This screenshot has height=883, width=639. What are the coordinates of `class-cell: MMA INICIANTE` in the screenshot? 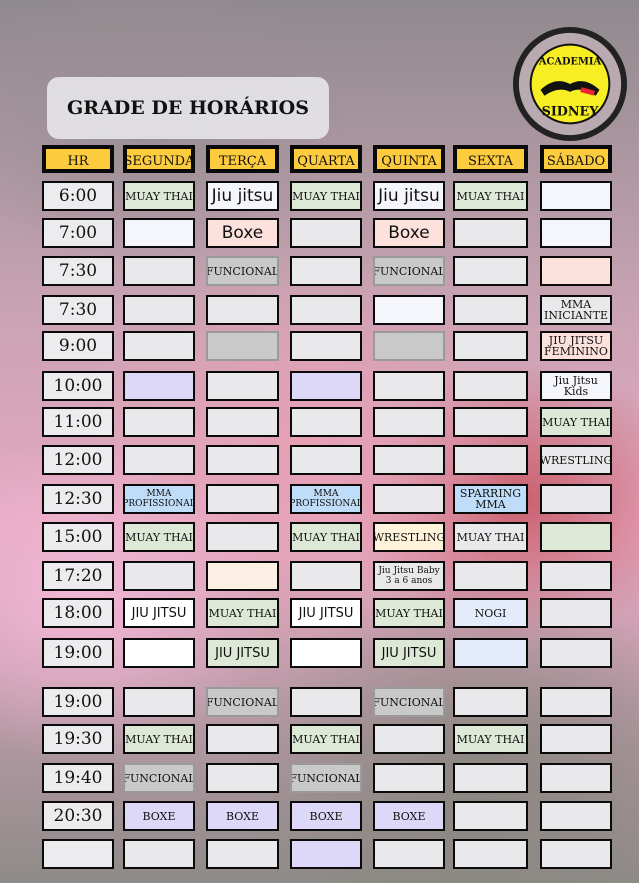 It's located at (576, 310).